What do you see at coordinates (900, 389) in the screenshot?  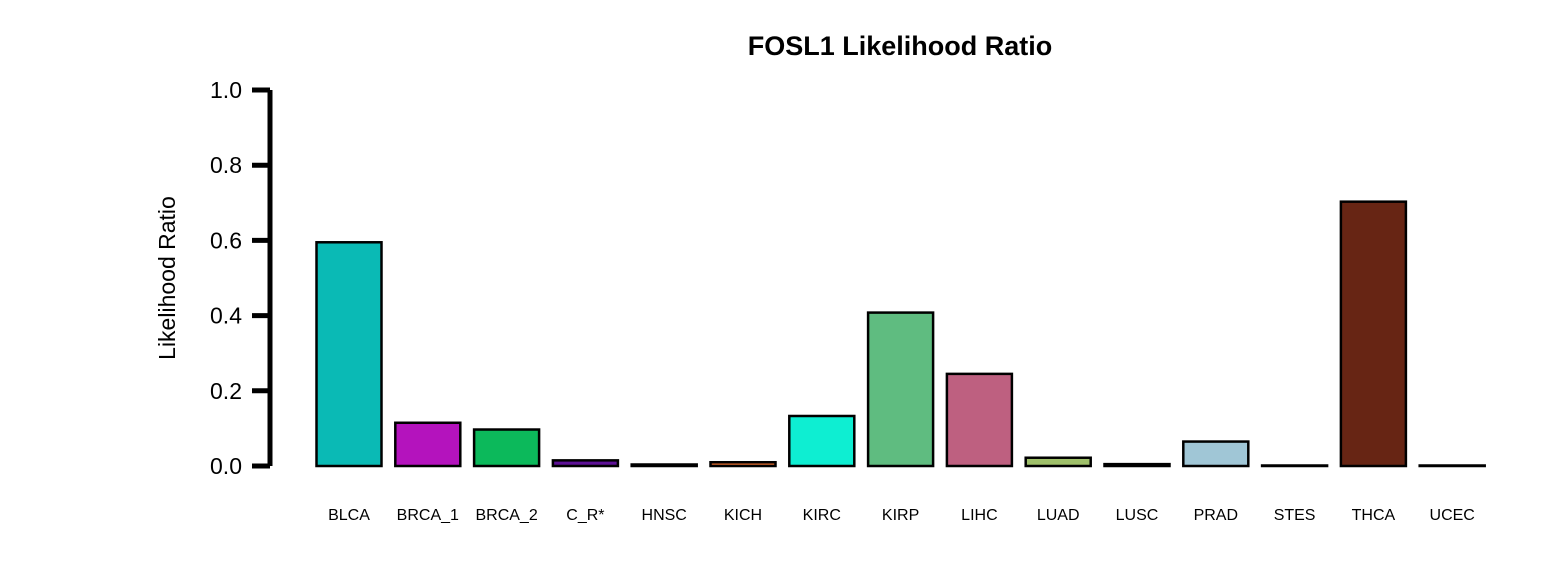 I see `bar-kirp` at bounding box center [900, 389].